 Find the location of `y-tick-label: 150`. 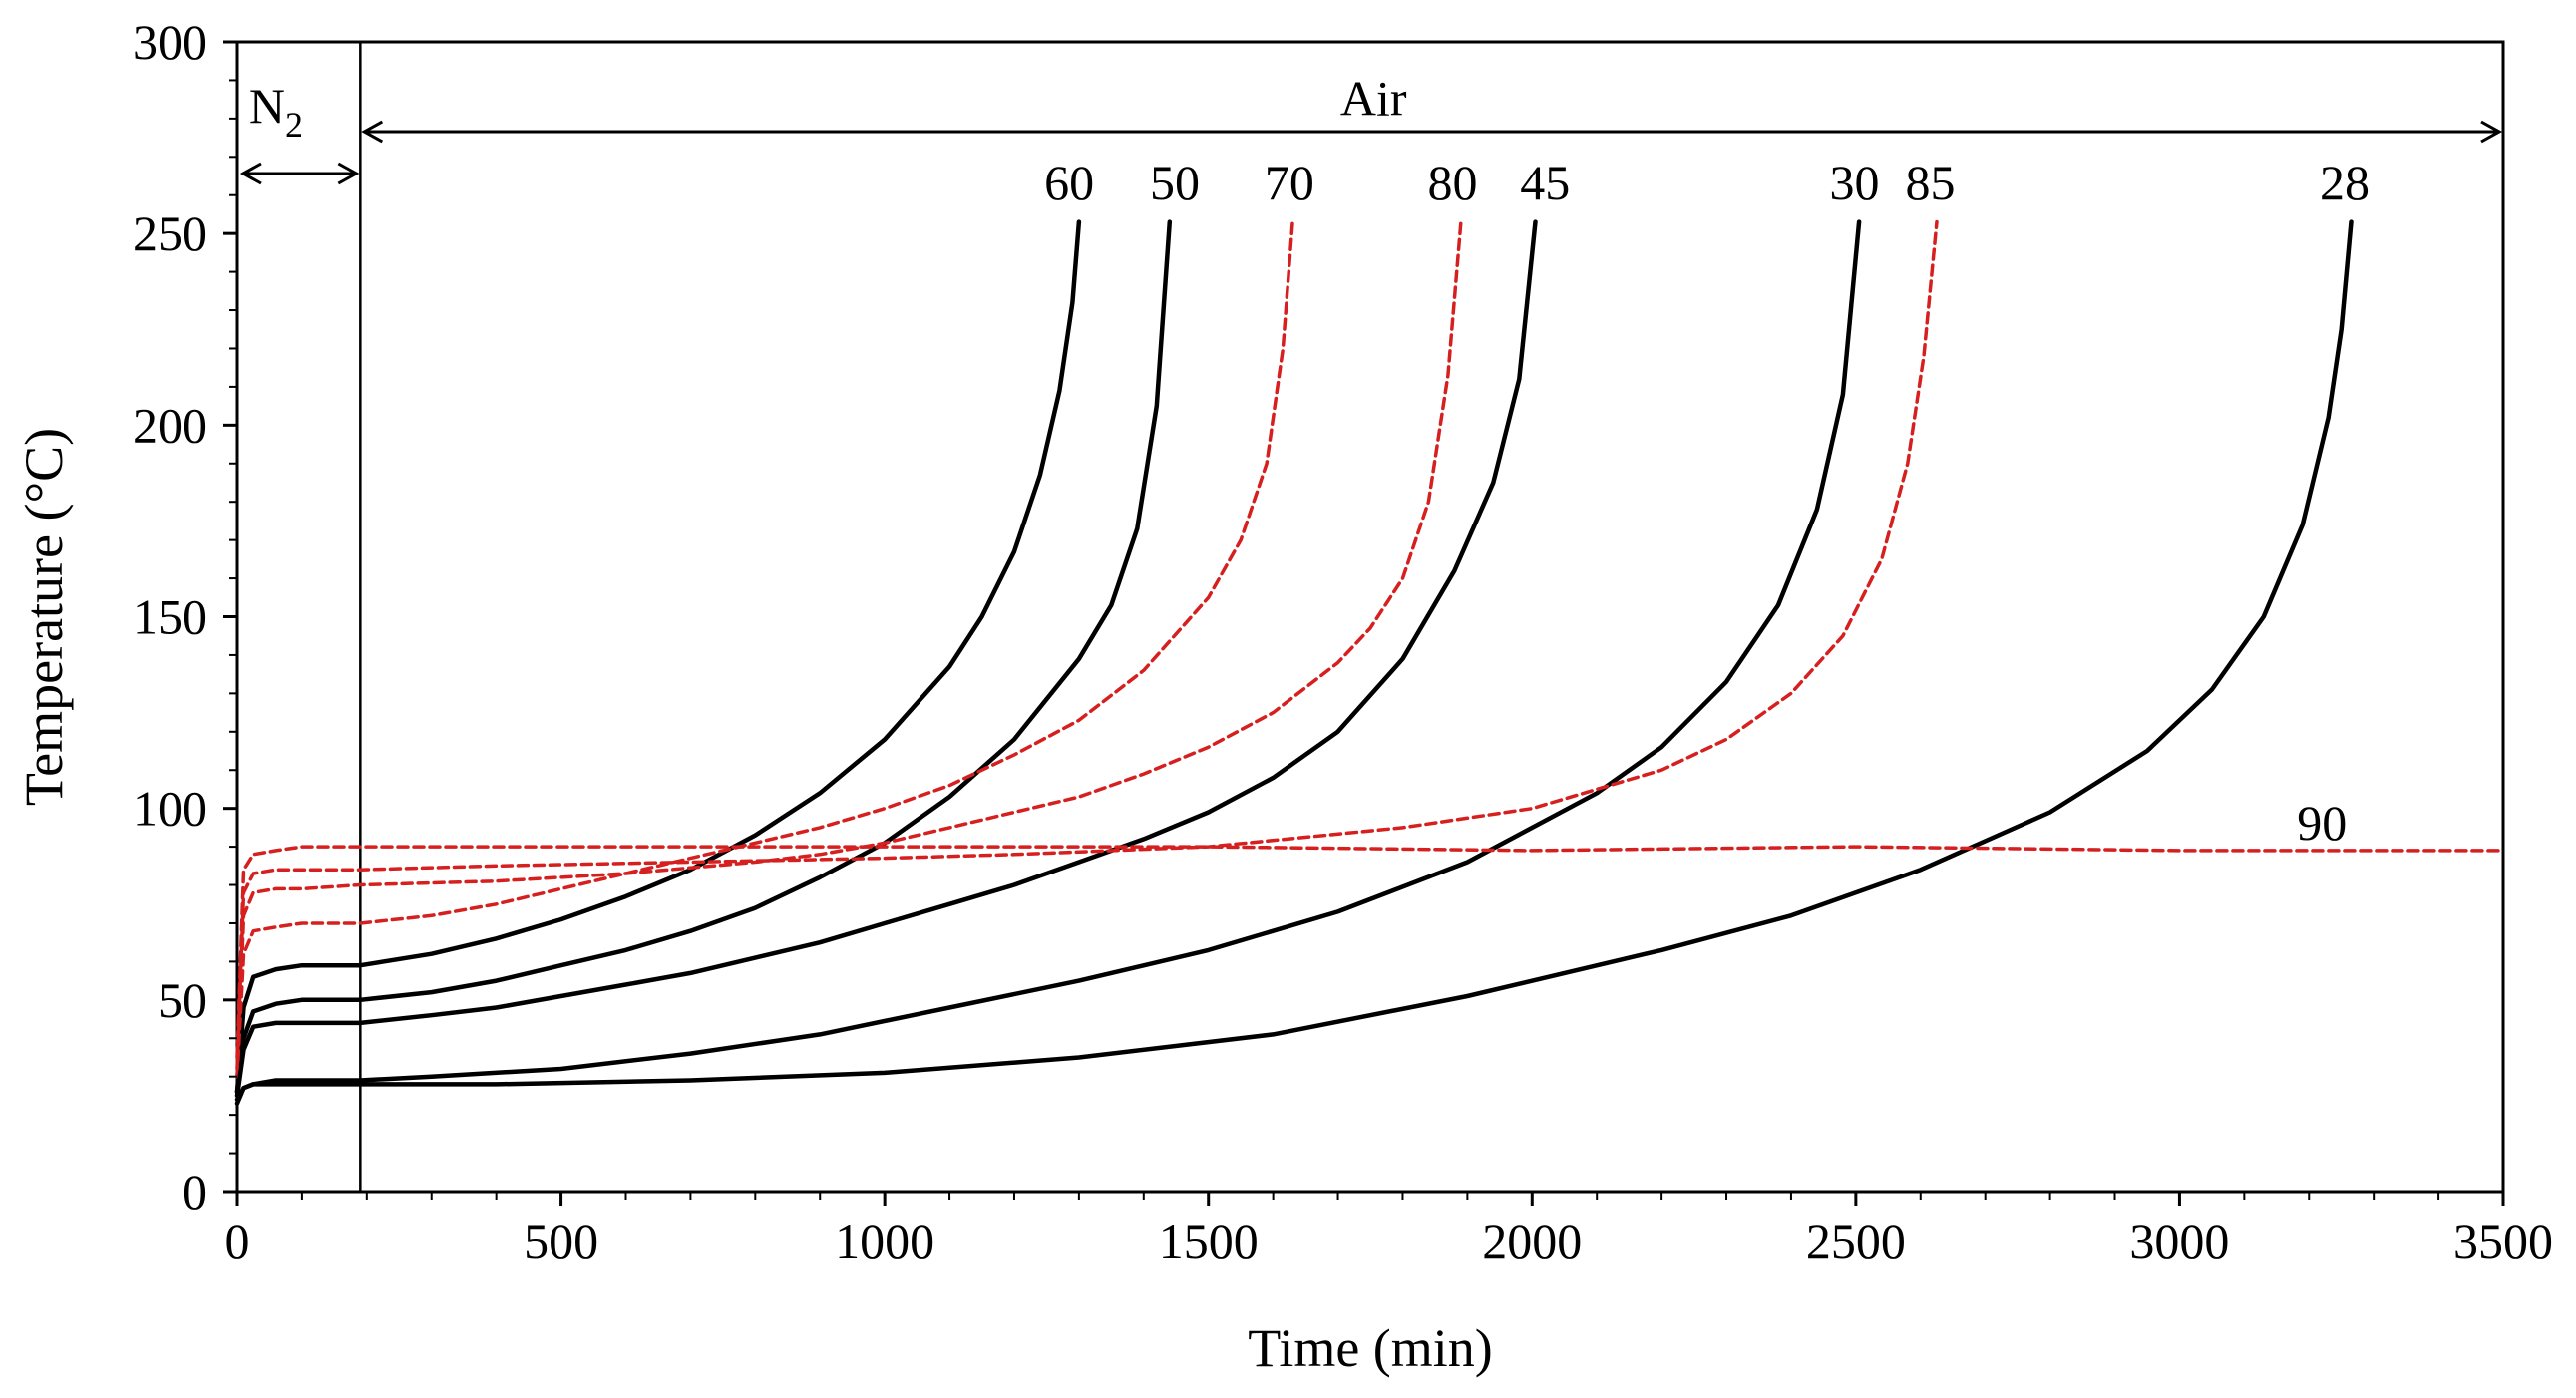

y-tick-label: 150 is located at coordinates (170, 617).